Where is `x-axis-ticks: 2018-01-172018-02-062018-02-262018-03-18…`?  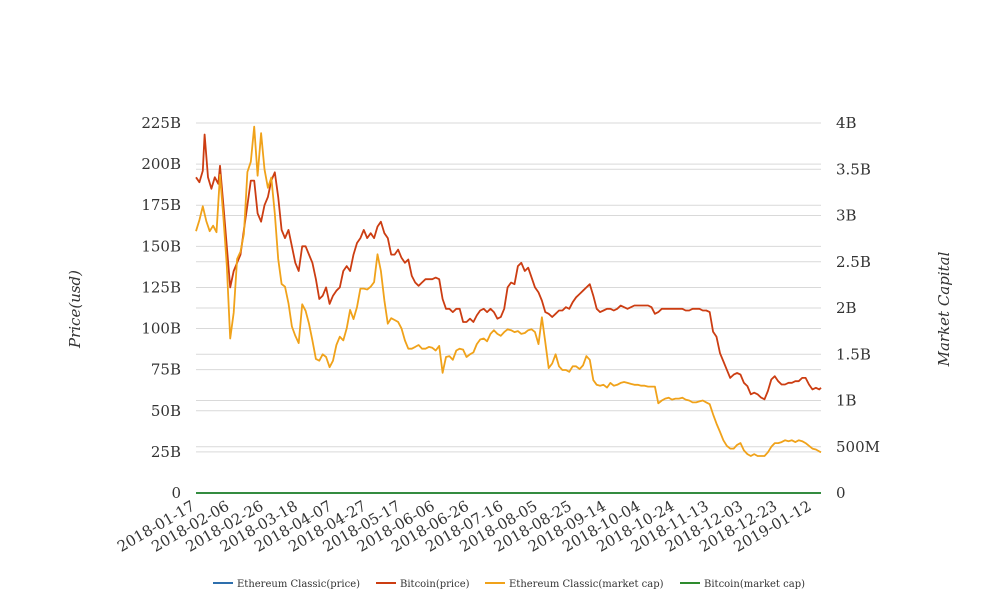
x-axis-ticks: 2018-01-172018-02-062018-02-262018-03-18… is located at coordinates (464, 526).